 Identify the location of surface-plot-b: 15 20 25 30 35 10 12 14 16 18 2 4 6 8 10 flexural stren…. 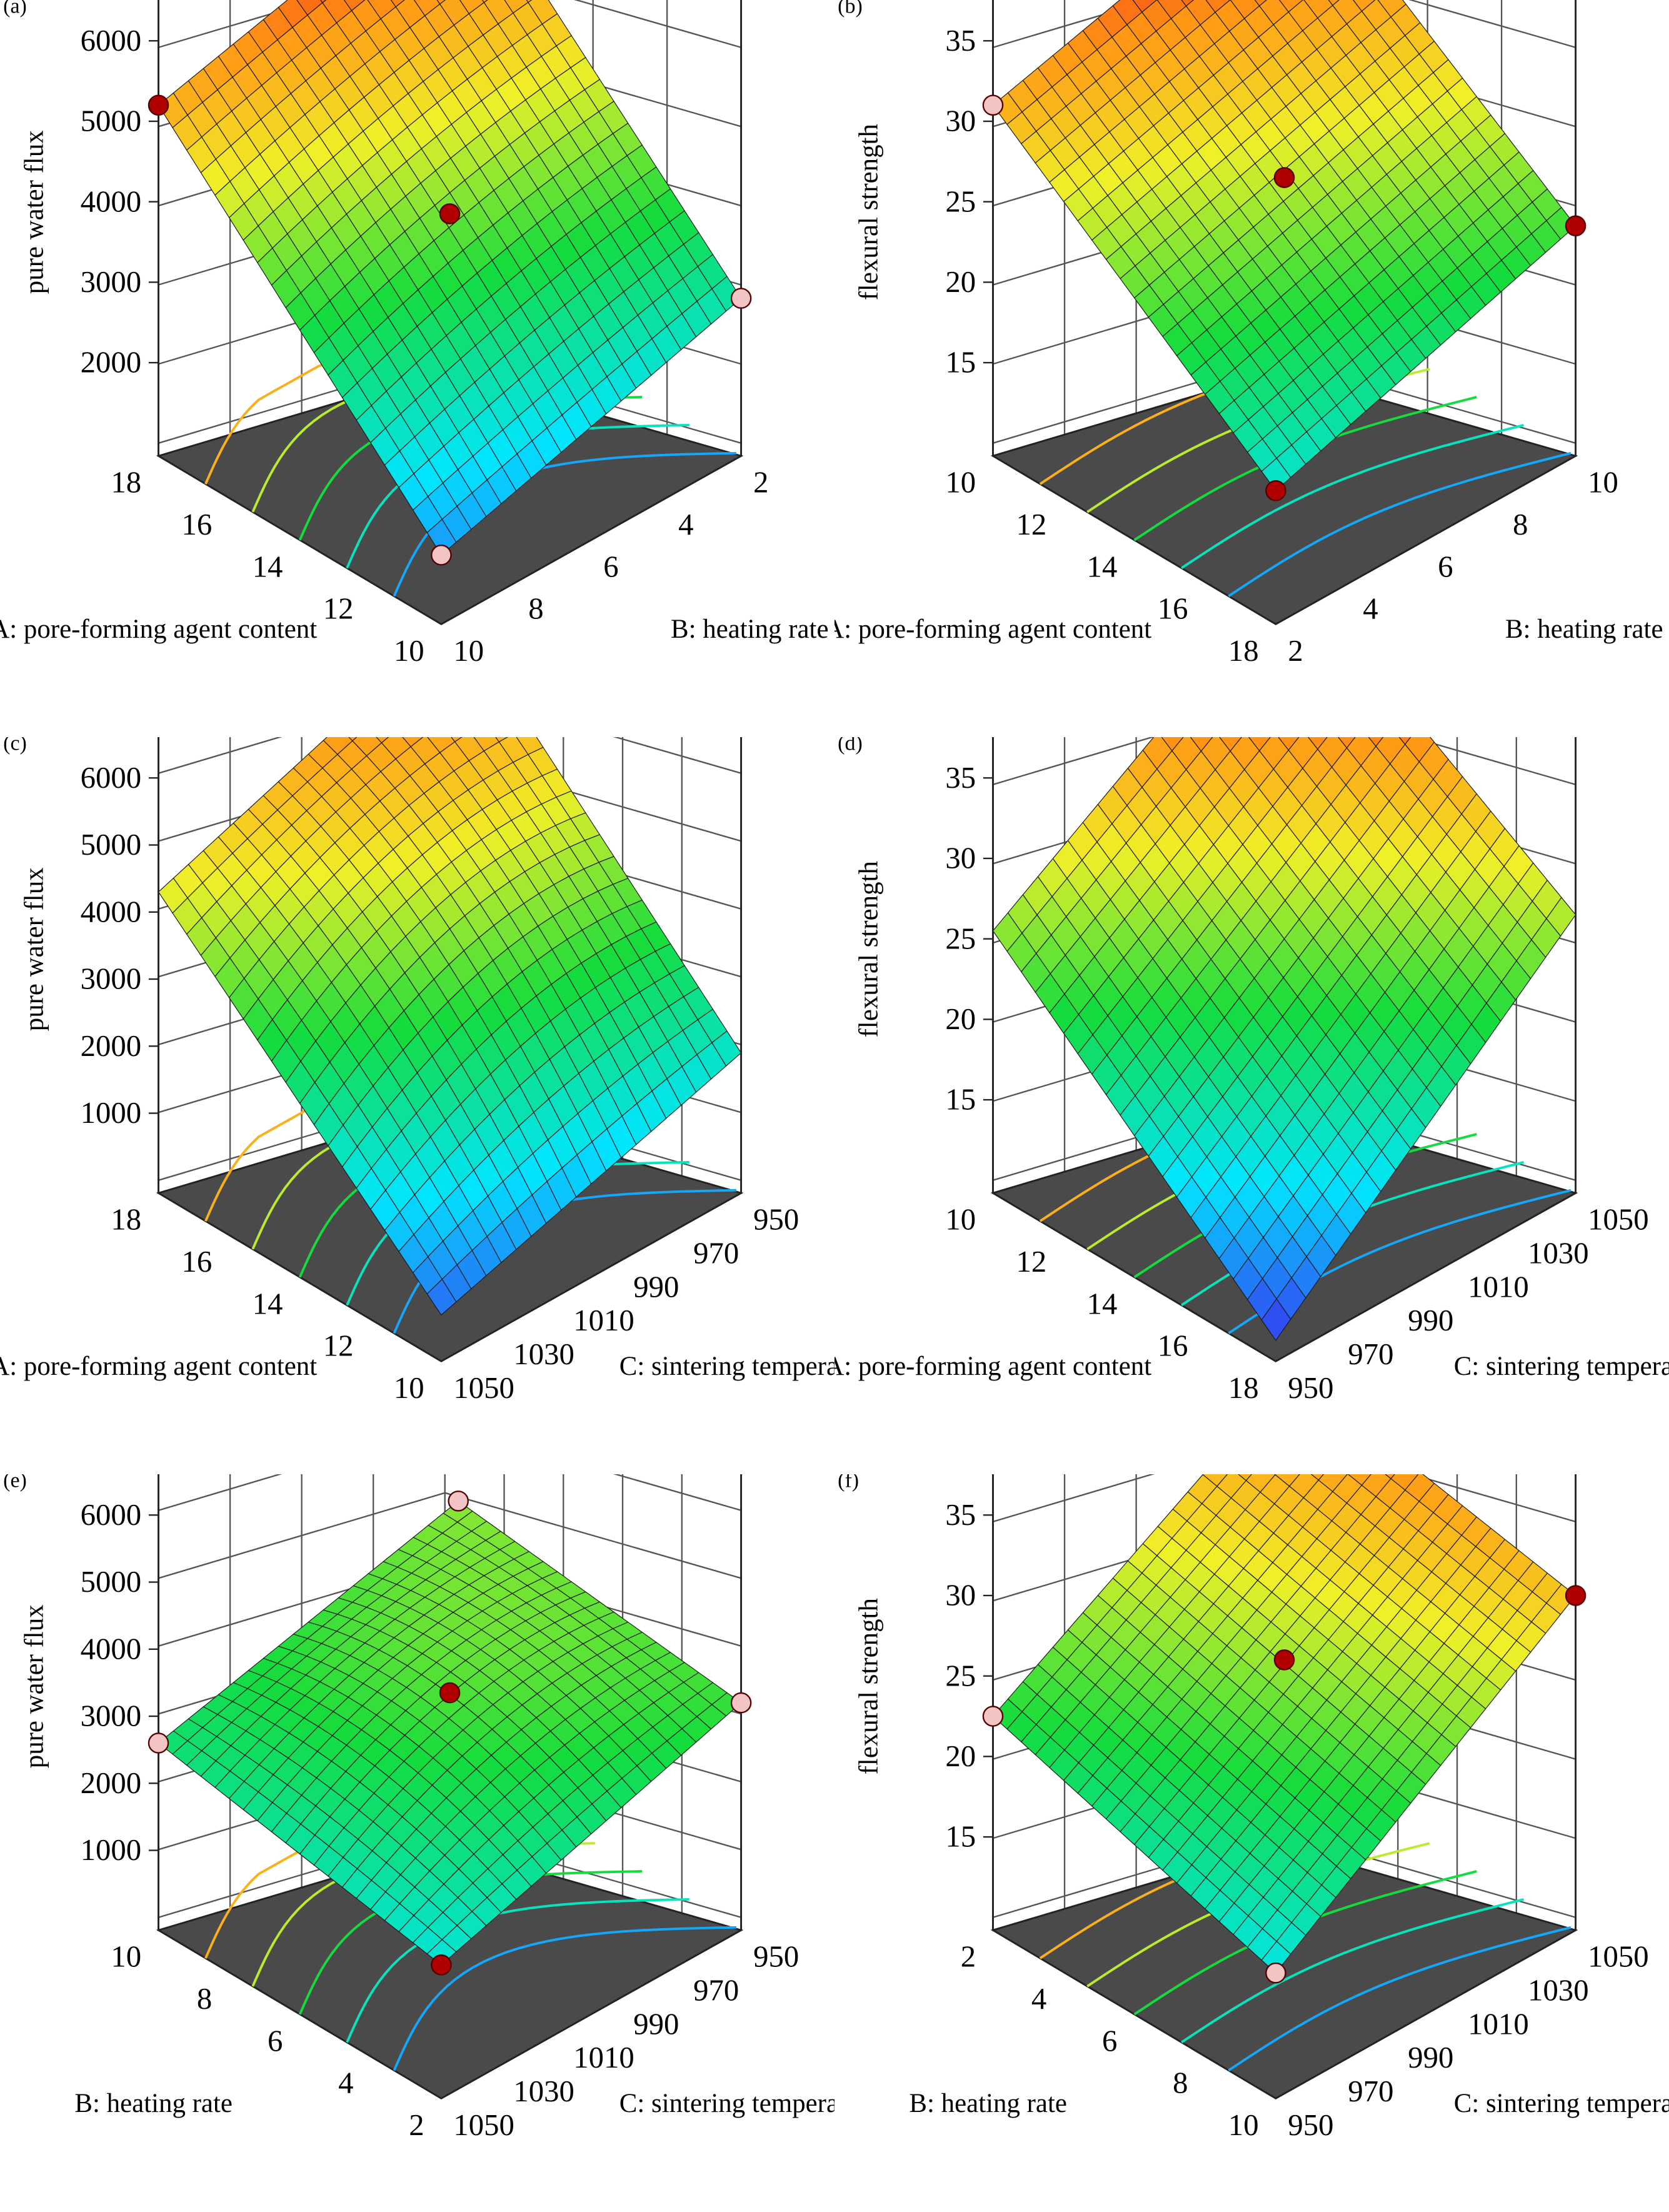
(1248, 334).